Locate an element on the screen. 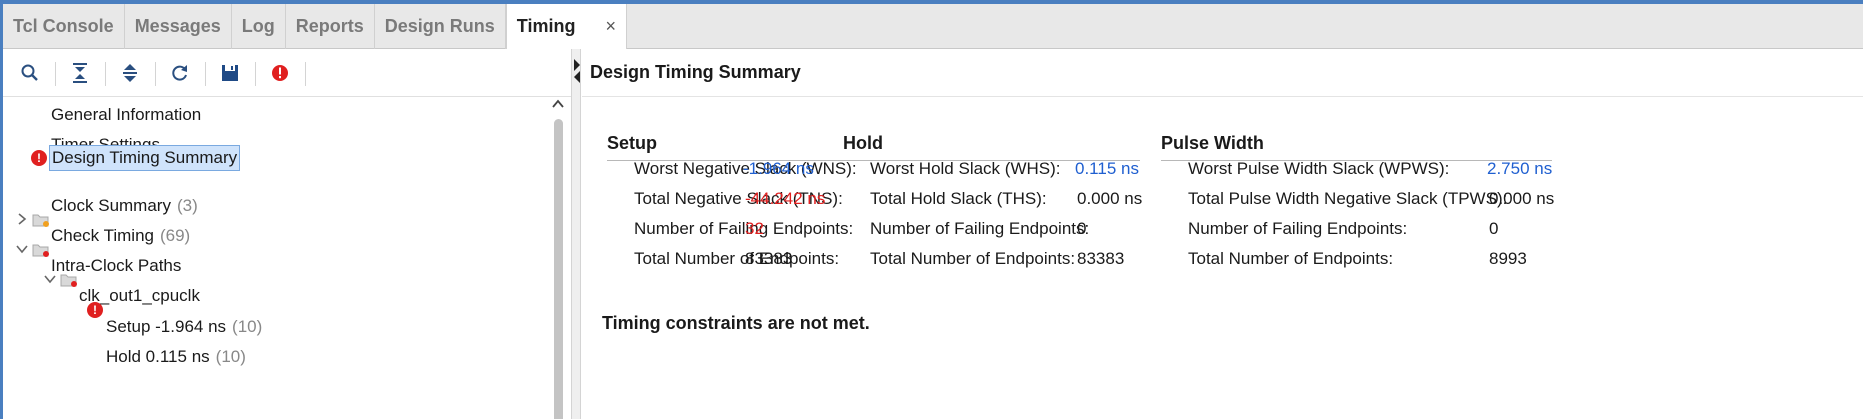  search-icon is located at coordinates (33, 73).